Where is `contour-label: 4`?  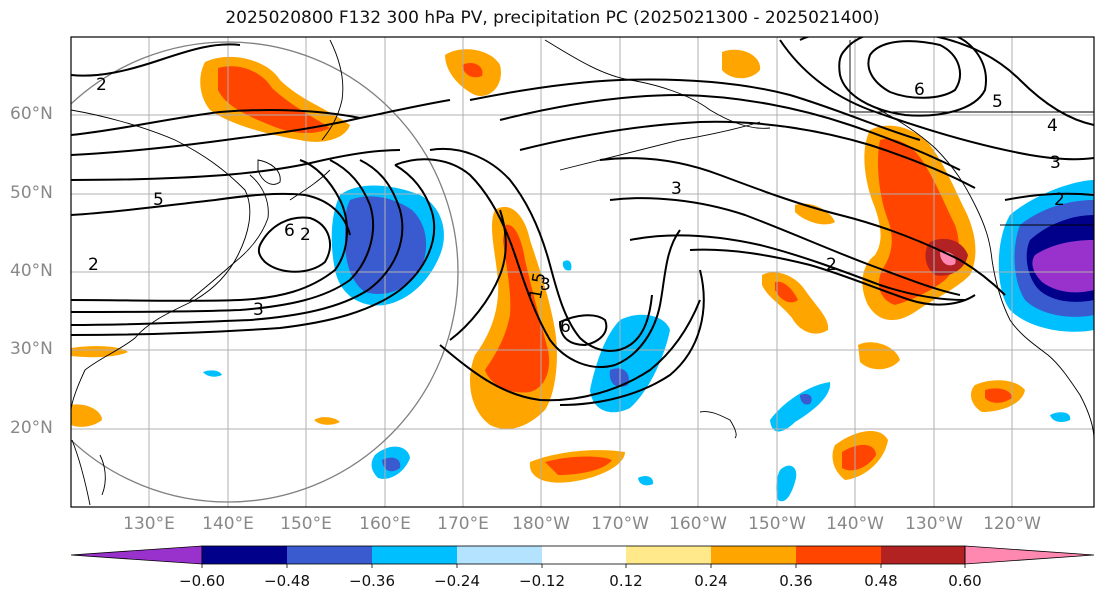
contour-label: 4 is located at coordinates (1052, 126).